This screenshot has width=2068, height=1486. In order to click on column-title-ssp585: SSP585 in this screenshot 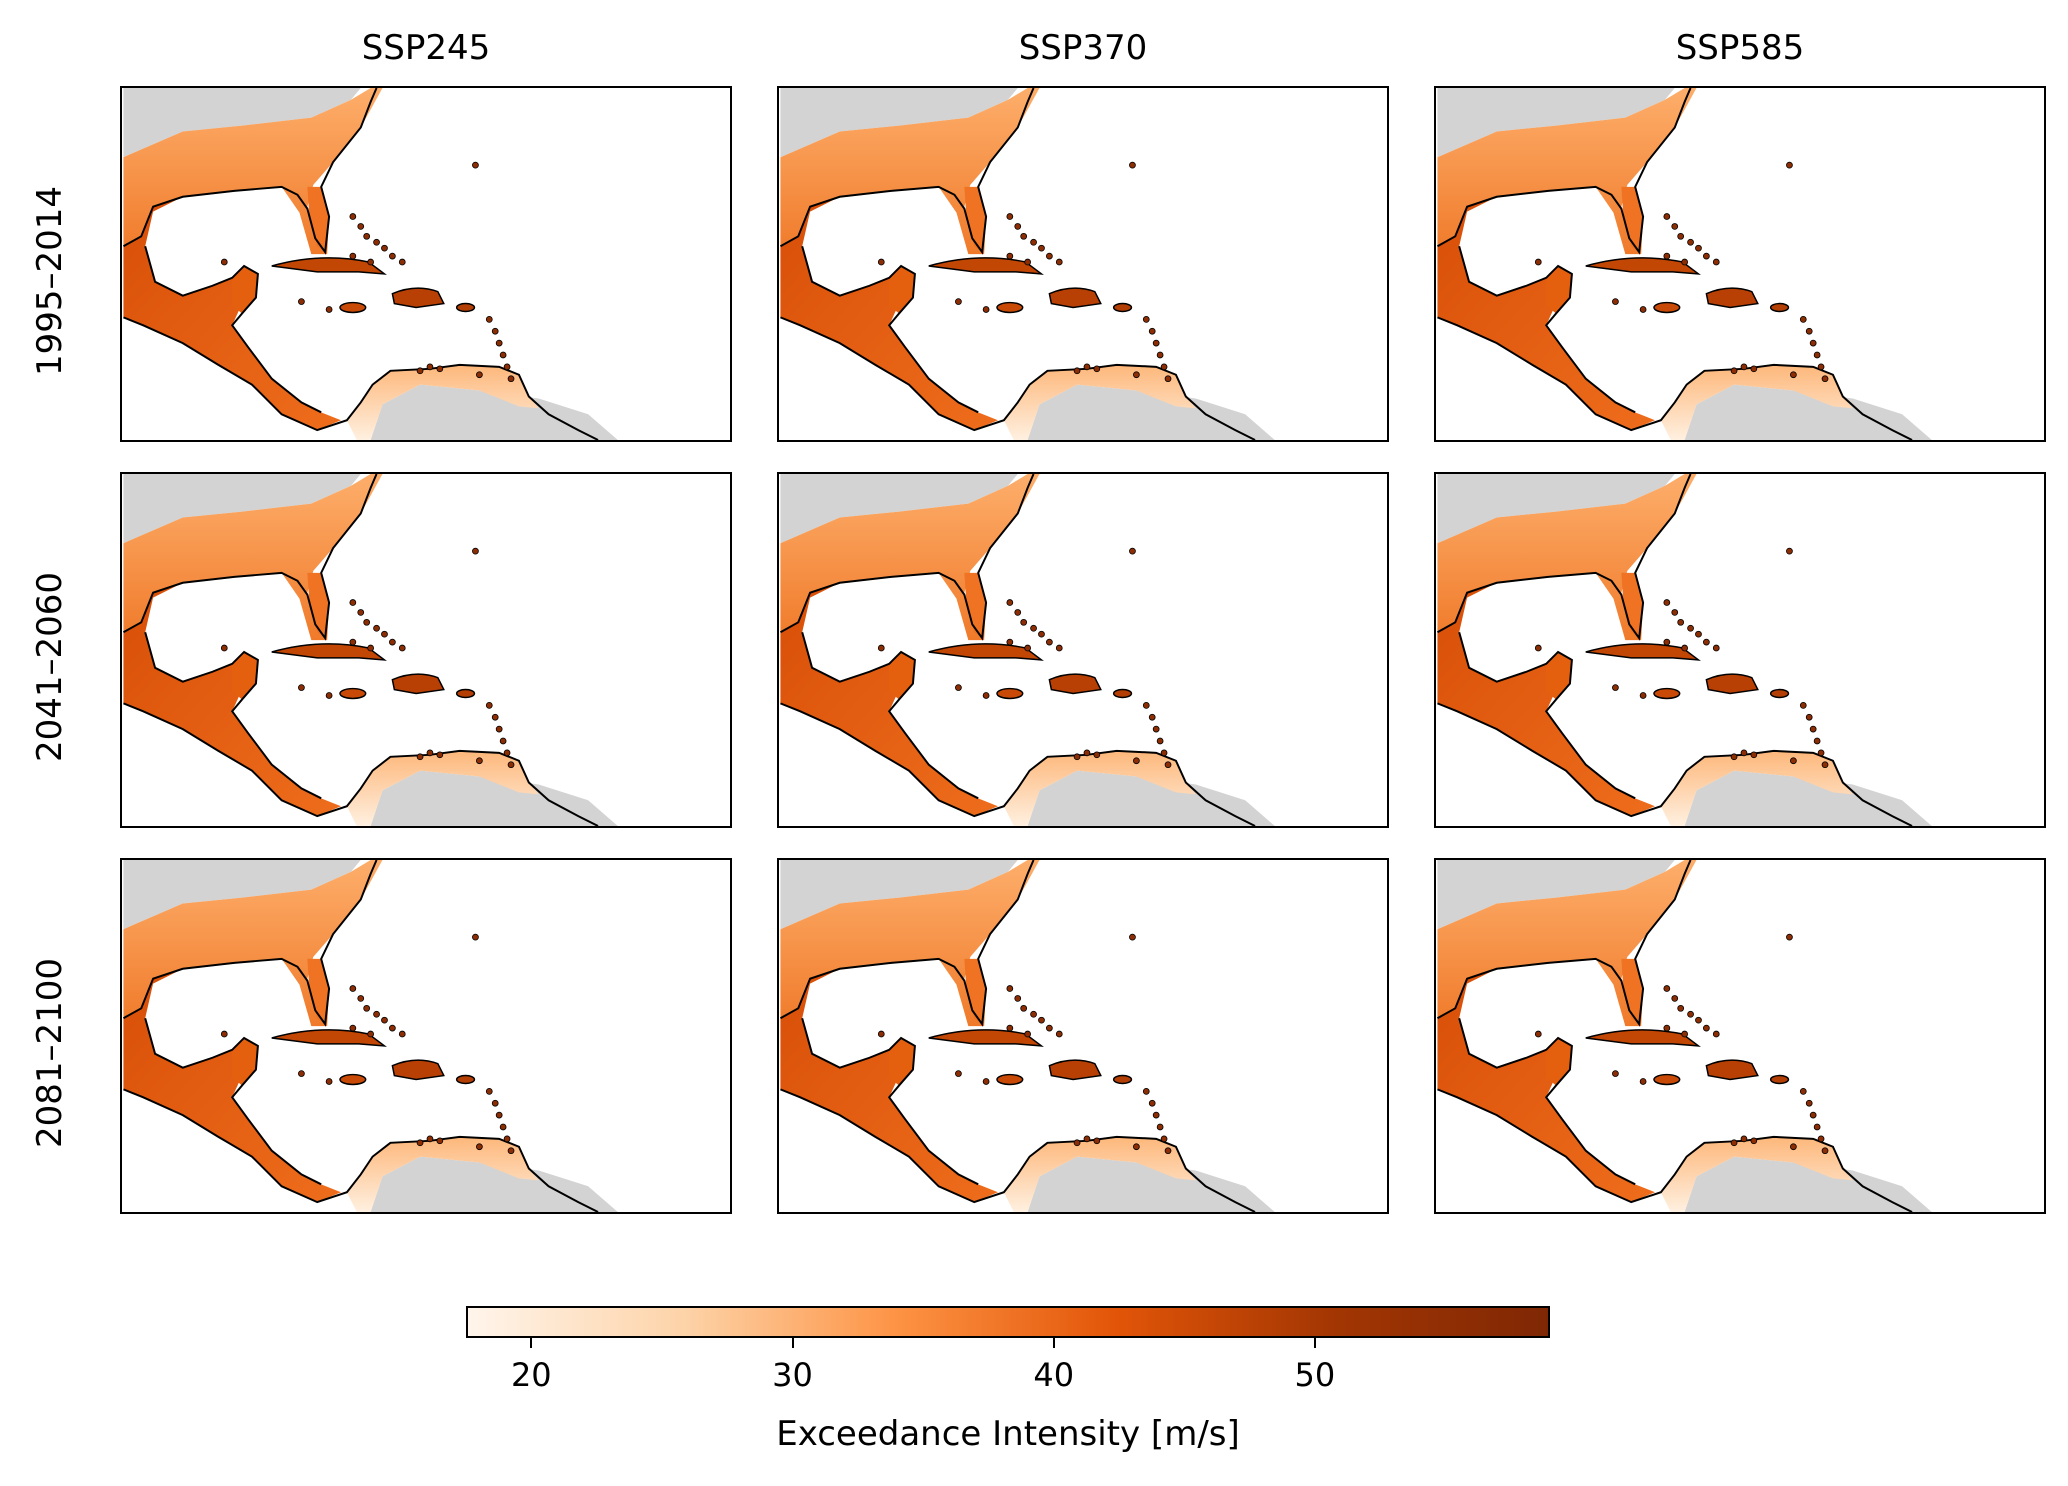, I will do `click(1740, 48)`.